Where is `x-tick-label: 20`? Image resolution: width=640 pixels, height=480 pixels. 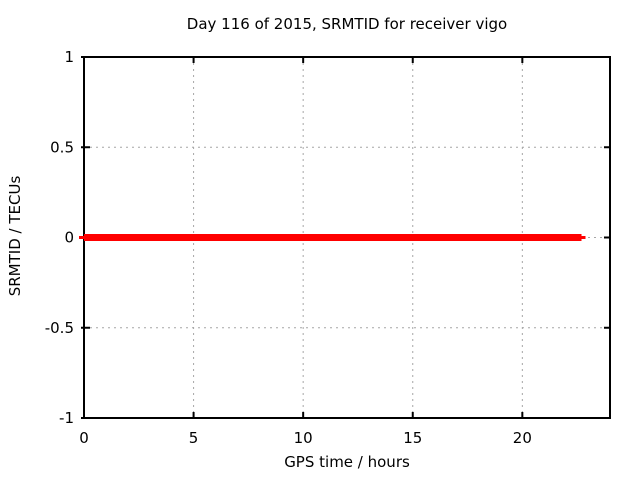
x-tick-label: 20 is located at coordinates (522, 438).